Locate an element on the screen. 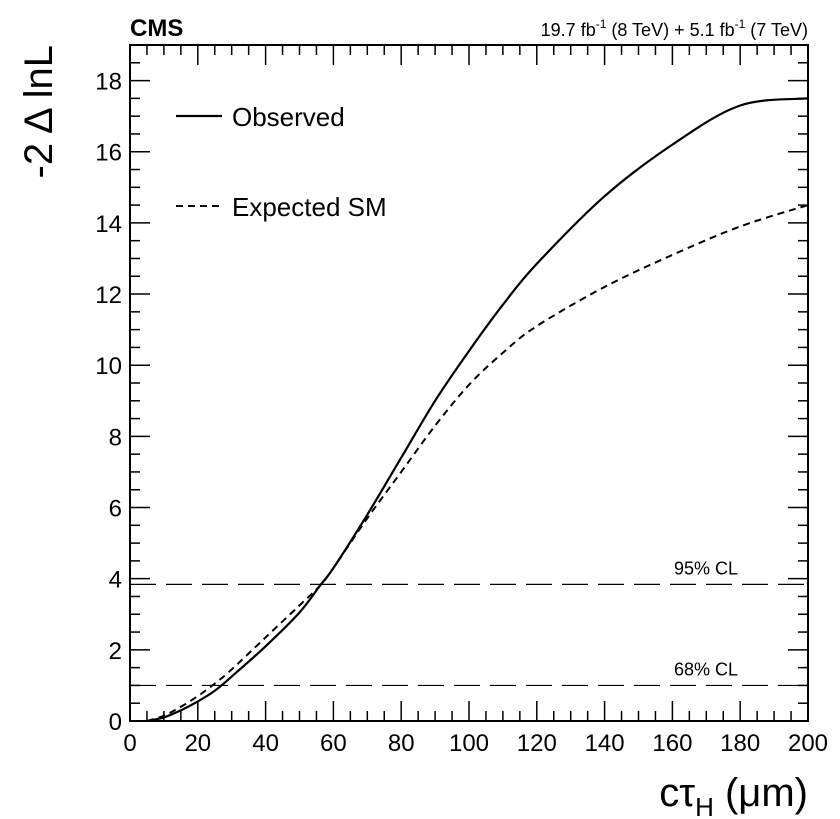  x-tick-label: 40 is located at coordinates (265, 743).